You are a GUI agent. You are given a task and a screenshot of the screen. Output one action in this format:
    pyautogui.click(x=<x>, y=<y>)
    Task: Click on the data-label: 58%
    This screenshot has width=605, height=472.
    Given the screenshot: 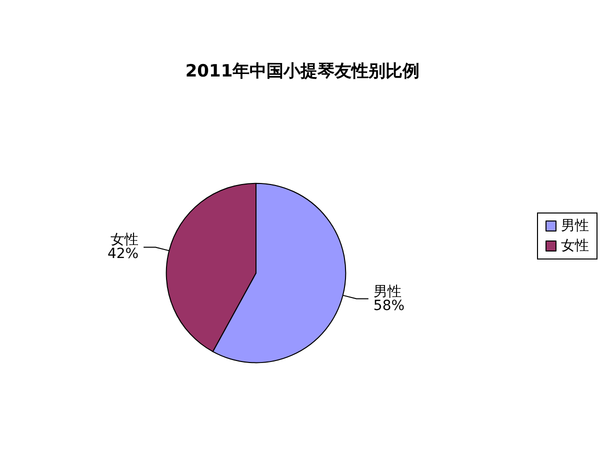 What is the action you would take?
    pyautogui.click(x=389, y=306)
    